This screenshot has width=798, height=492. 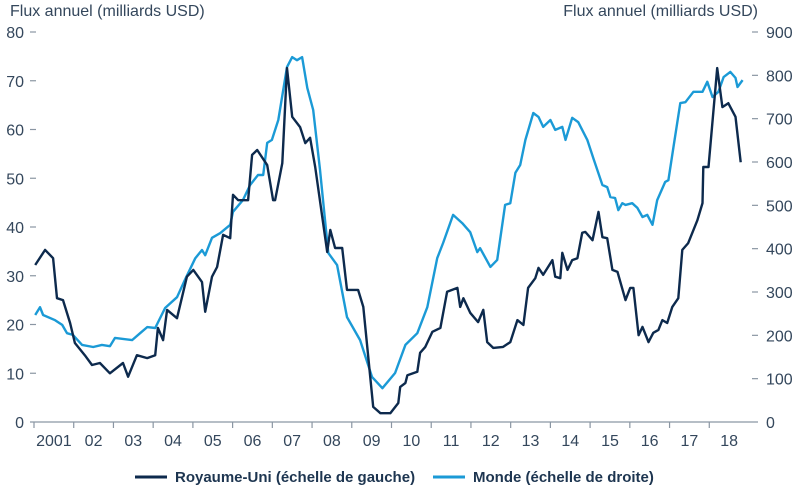 What do you see at coordinates (15, 374) in the screenshot?
I see `y-left-tick-label: 10` at bounding box center [15, 374].